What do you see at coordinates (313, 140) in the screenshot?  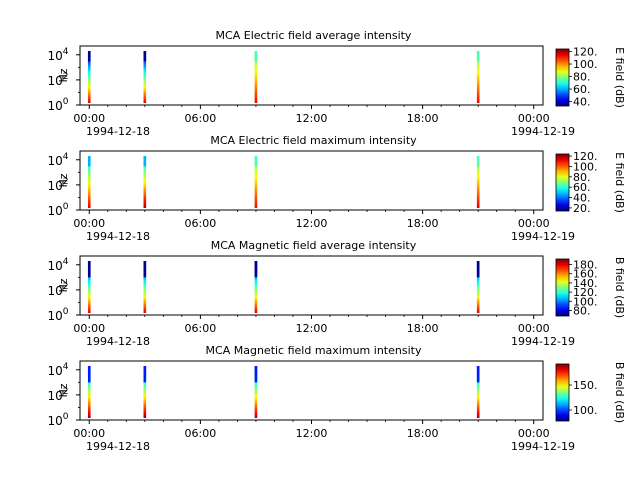 I see `panel-title: MCA Electric field maximum intensity` at bounding box center [313, 140].